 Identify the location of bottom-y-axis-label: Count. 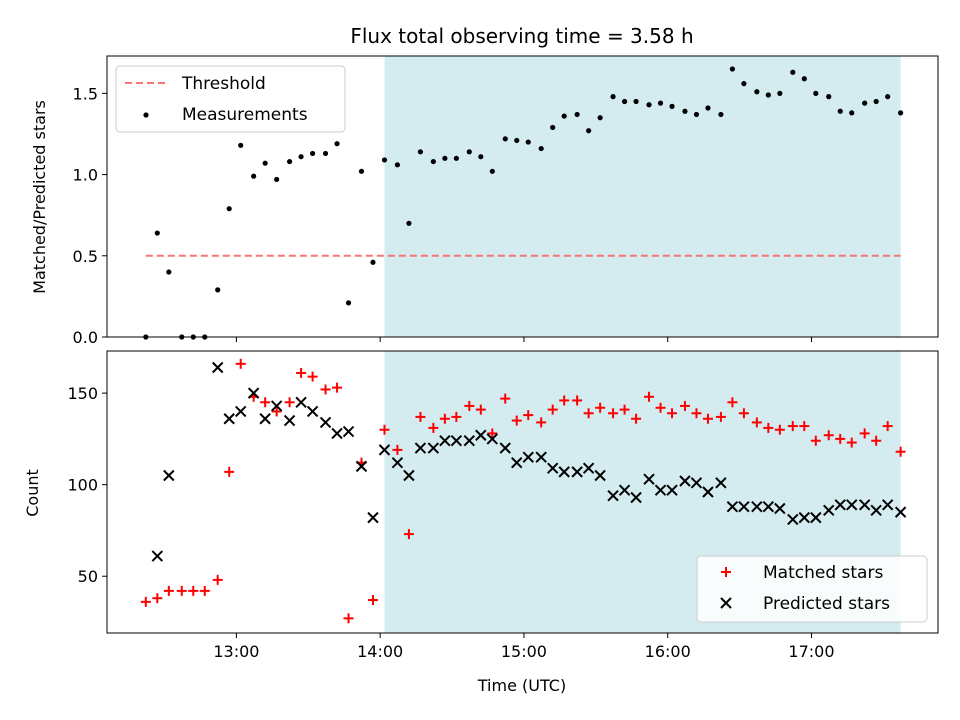
(32, 493).